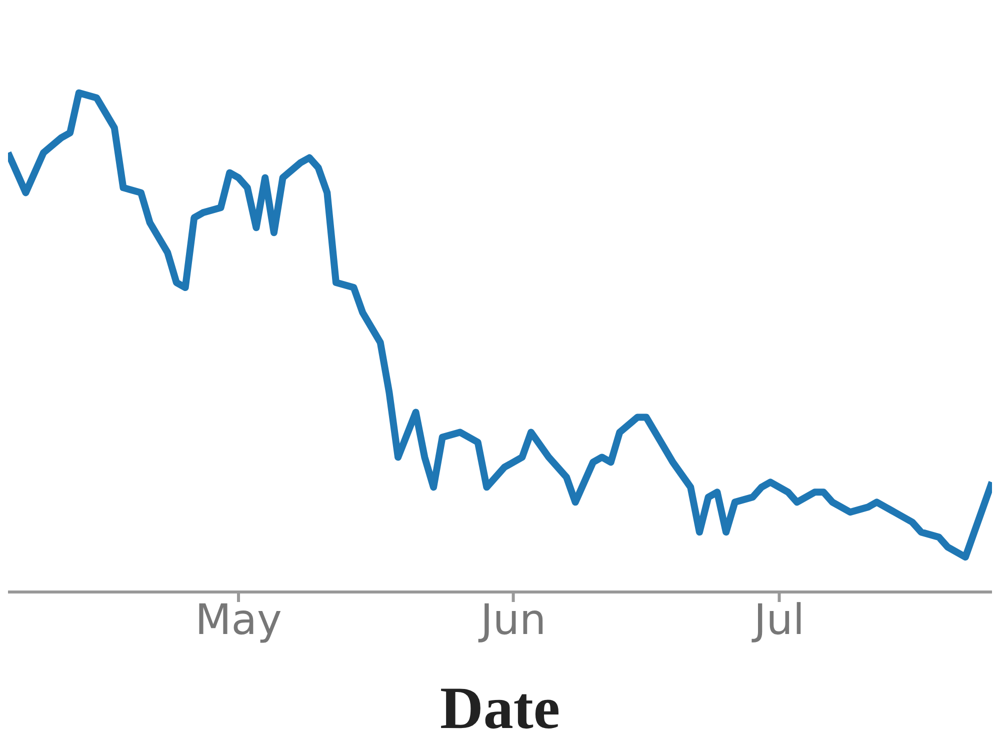 The height and width of the screenshot is (750, 1000). Describe the element at coordinates (500, 708) in the screenshot. I see `x-axis-title: Date` at that location.